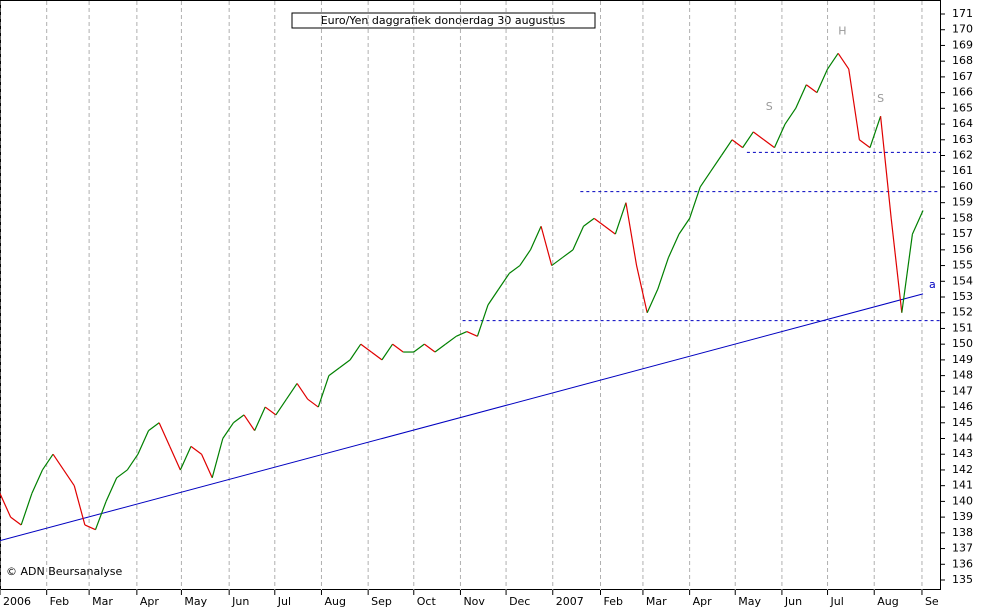 The height and width of the screenshot is (608, 981). I want to click on y-tick-label: 142, so click(962, 469).